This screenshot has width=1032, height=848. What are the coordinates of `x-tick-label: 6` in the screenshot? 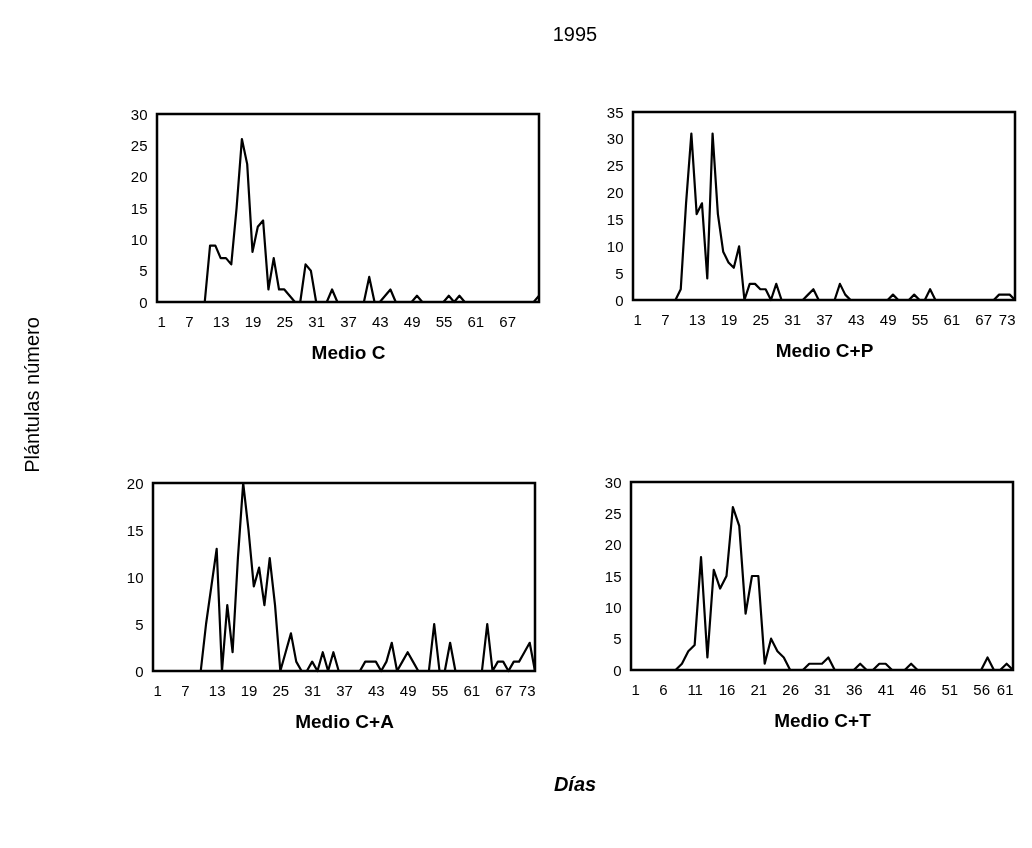 It's located at (663, 689).